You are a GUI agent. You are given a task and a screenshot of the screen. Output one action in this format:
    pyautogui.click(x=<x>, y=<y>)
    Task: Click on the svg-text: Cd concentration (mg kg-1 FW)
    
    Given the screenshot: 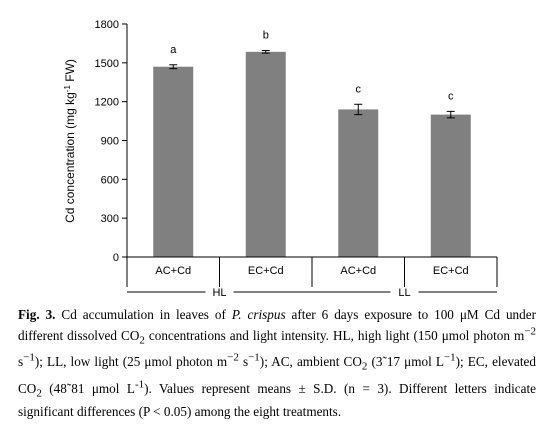 What is the action you would take?
    pyautogui.click(x=70, y=141)
    